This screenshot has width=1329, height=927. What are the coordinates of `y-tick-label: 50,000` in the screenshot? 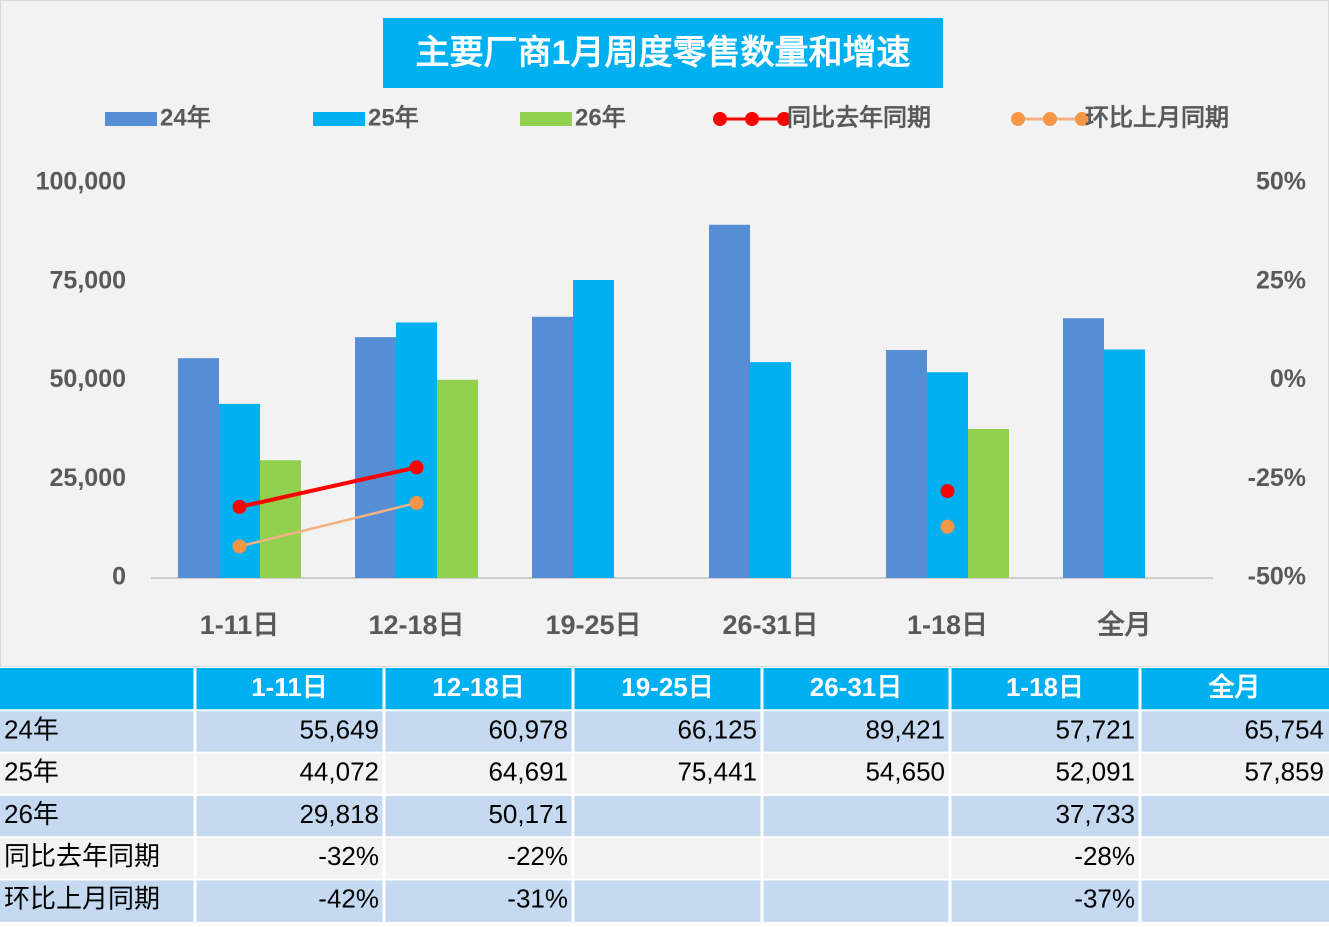 It's located at (88, 379).